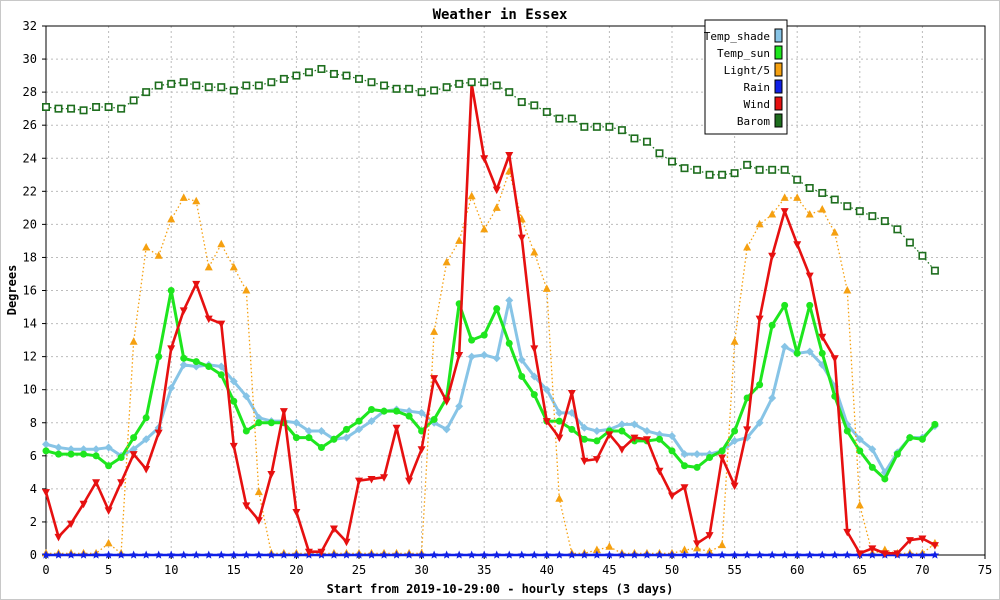 This screenshot has height=600, width=1000. What do you see at coordinates (30, 191) in the screenshot?
I see `y-tick-label: 22` at bounding box center [30, 191].